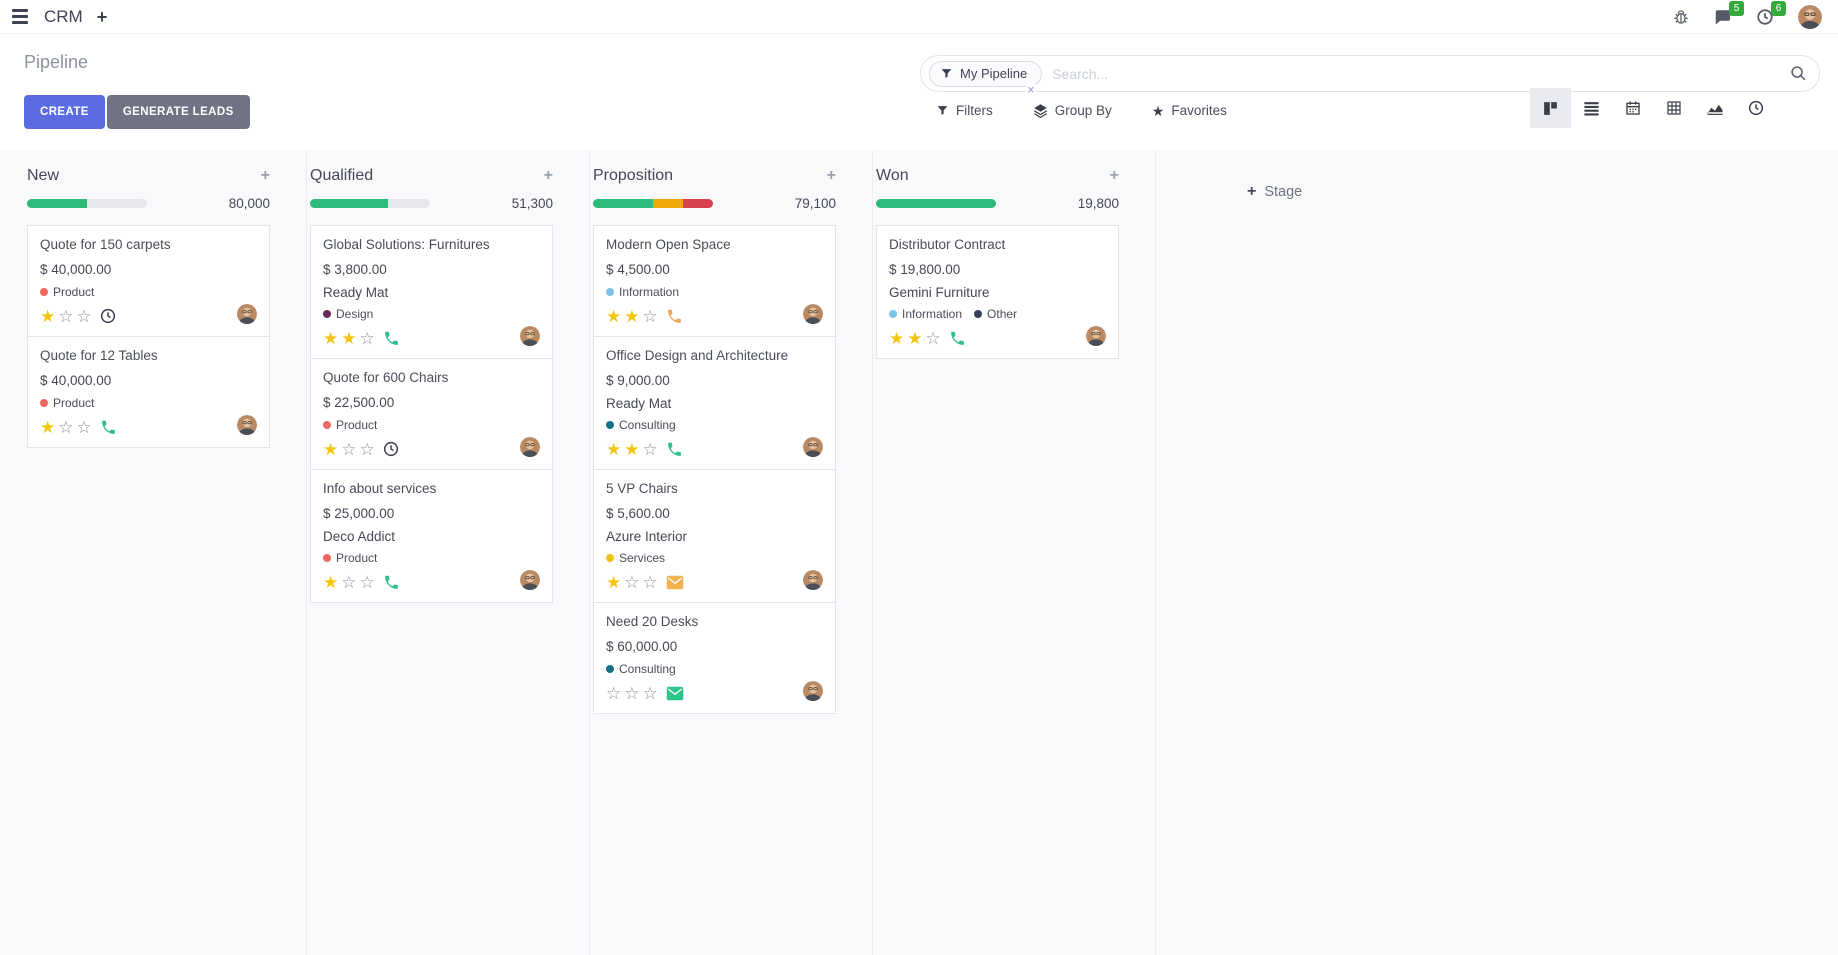  What do you see at coordinates (406, 244) in the screenshot?
I see `card-title: Global Solutions: Furnitures` at bounding box center [406, 244].